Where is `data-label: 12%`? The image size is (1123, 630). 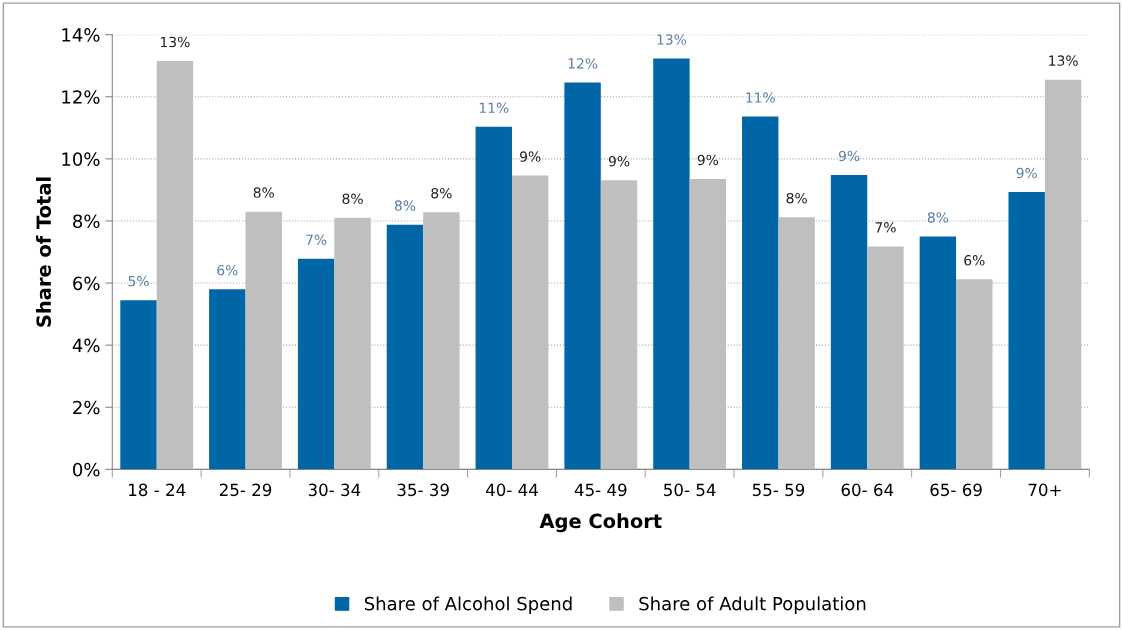 data-label: 12% is located at coordinates (583, 63).